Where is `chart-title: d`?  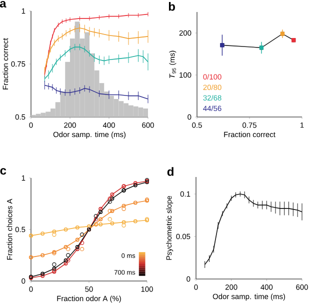
chart-title: d is located at coordinates (170, 171).